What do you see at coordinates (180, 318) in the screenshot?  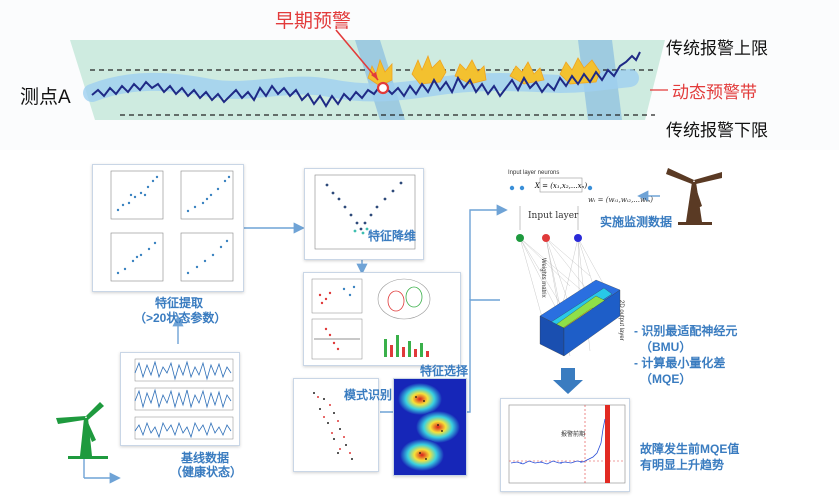 I see `feature-extraction-subtitle: （>20状态参数）` at bounding box center [180, 318].